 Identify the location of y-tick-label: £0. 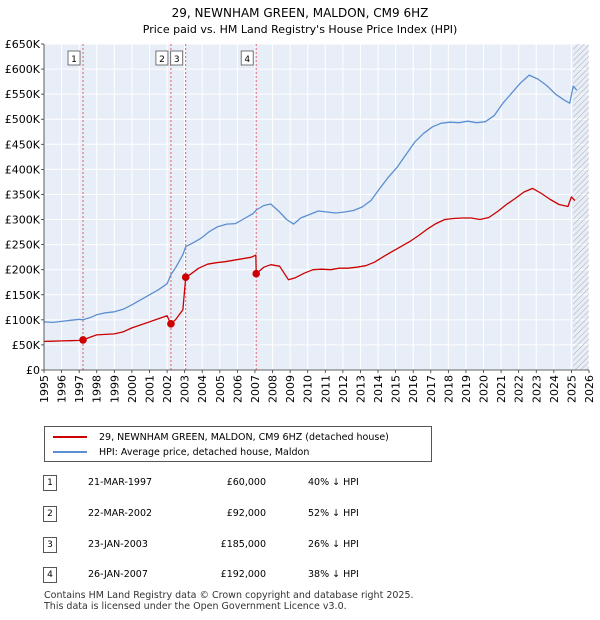
(33, 370).